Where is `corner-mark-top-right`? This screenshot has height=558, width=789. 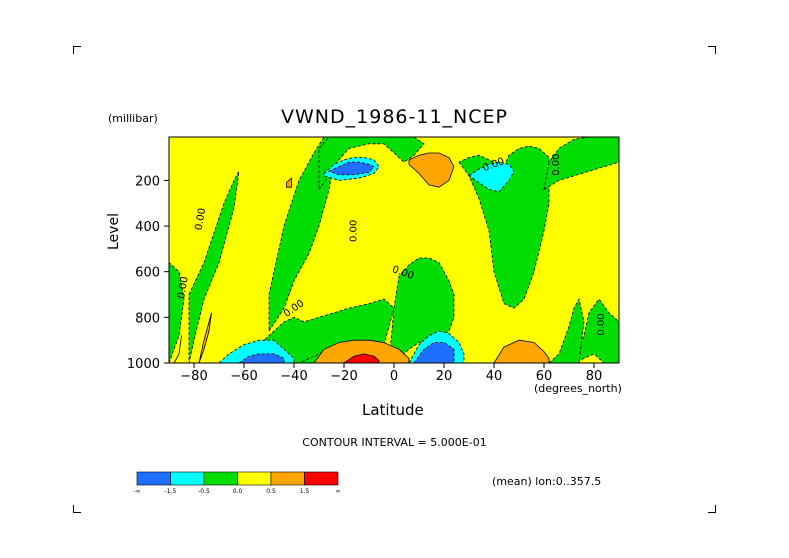
corner-mark-top-right is located at coordinates (712, 50).